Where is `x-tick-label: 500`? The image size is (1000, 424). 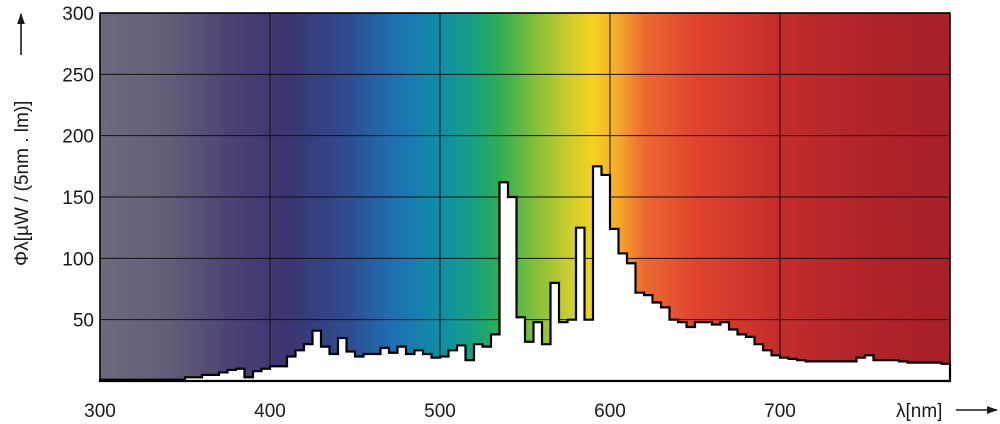 x-tick-label: 500 is located at coordinates (440, 411).